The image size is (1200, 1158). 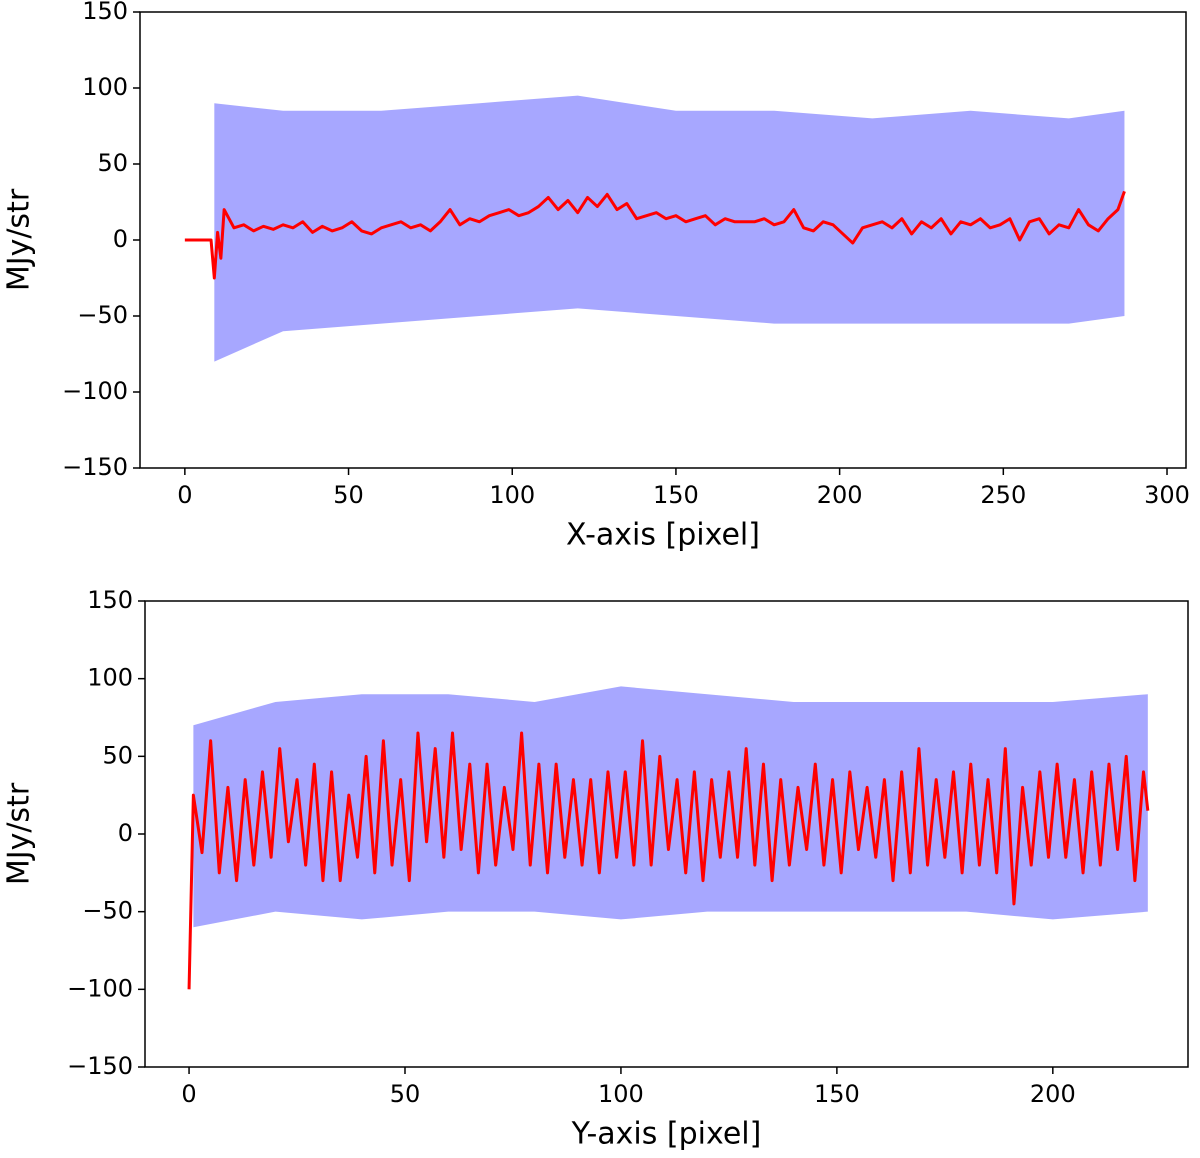 I want to click on x-tick-label: 300, so click(x=1167, y=495).